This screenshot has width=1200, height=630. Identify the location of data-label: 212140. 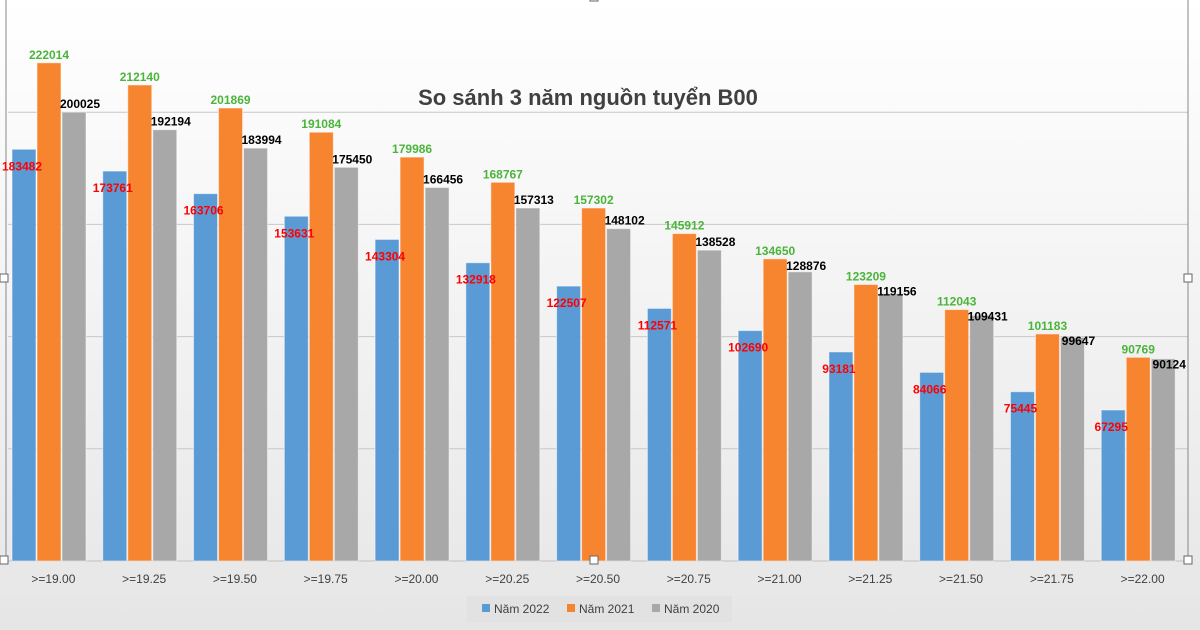
(140, 77).